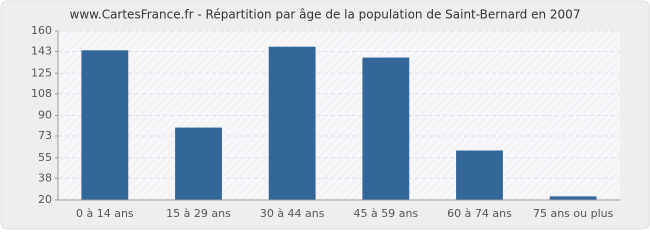 The image size is (650, 240). I want to click on y-tick-label: 20, so click(45, 199).